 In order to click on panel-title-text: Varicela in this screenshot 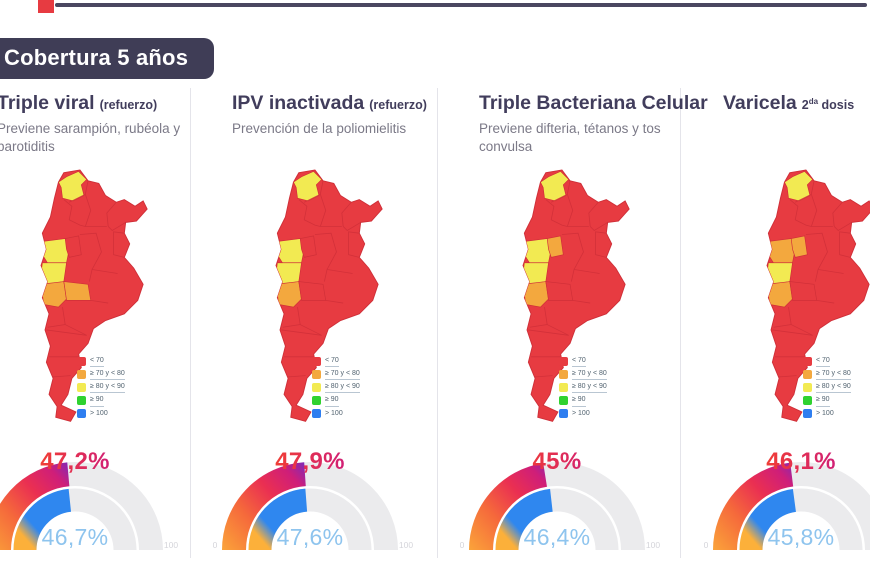, I will do `click(760, 103)`.